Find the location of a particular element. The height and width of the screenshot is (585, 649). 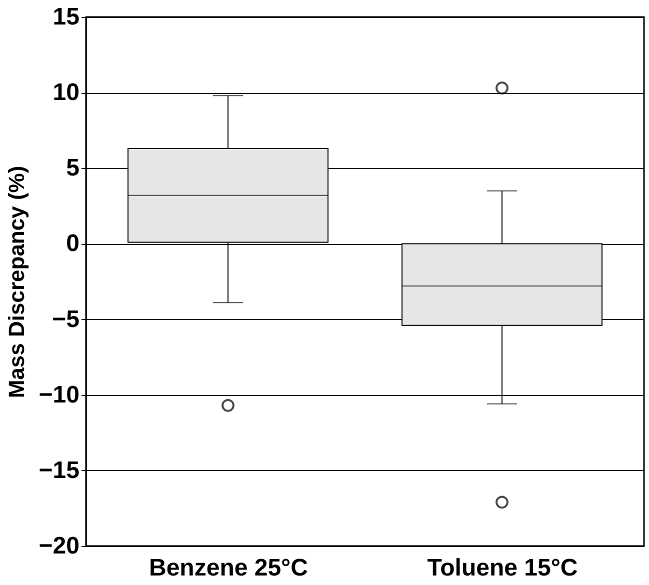

y-axis-title: Mass Discrepancy (%) is located at coordinates (16, 282).